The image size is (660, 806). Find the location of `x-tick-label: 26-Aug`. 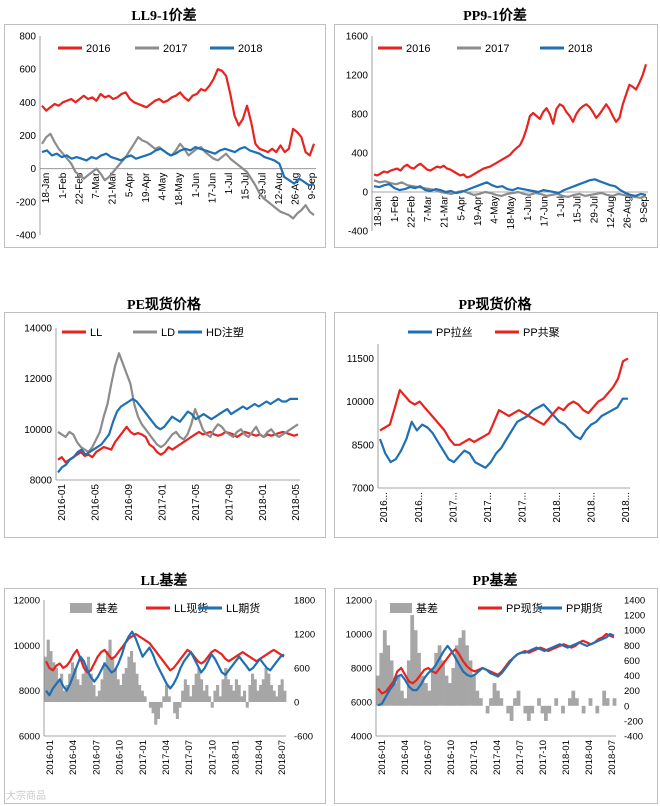

x-tick-label: 26-Aug is located at coordinates (628, 212).